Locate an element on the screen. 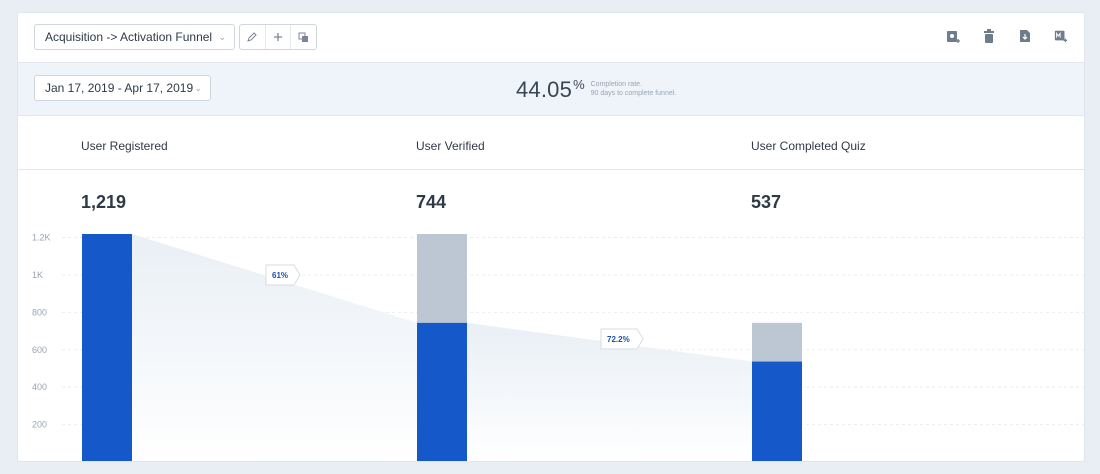  date-range-select: Jan 17, 2019 - Apr 17, 2019 ⌄ is located at coordinates (122, 88).